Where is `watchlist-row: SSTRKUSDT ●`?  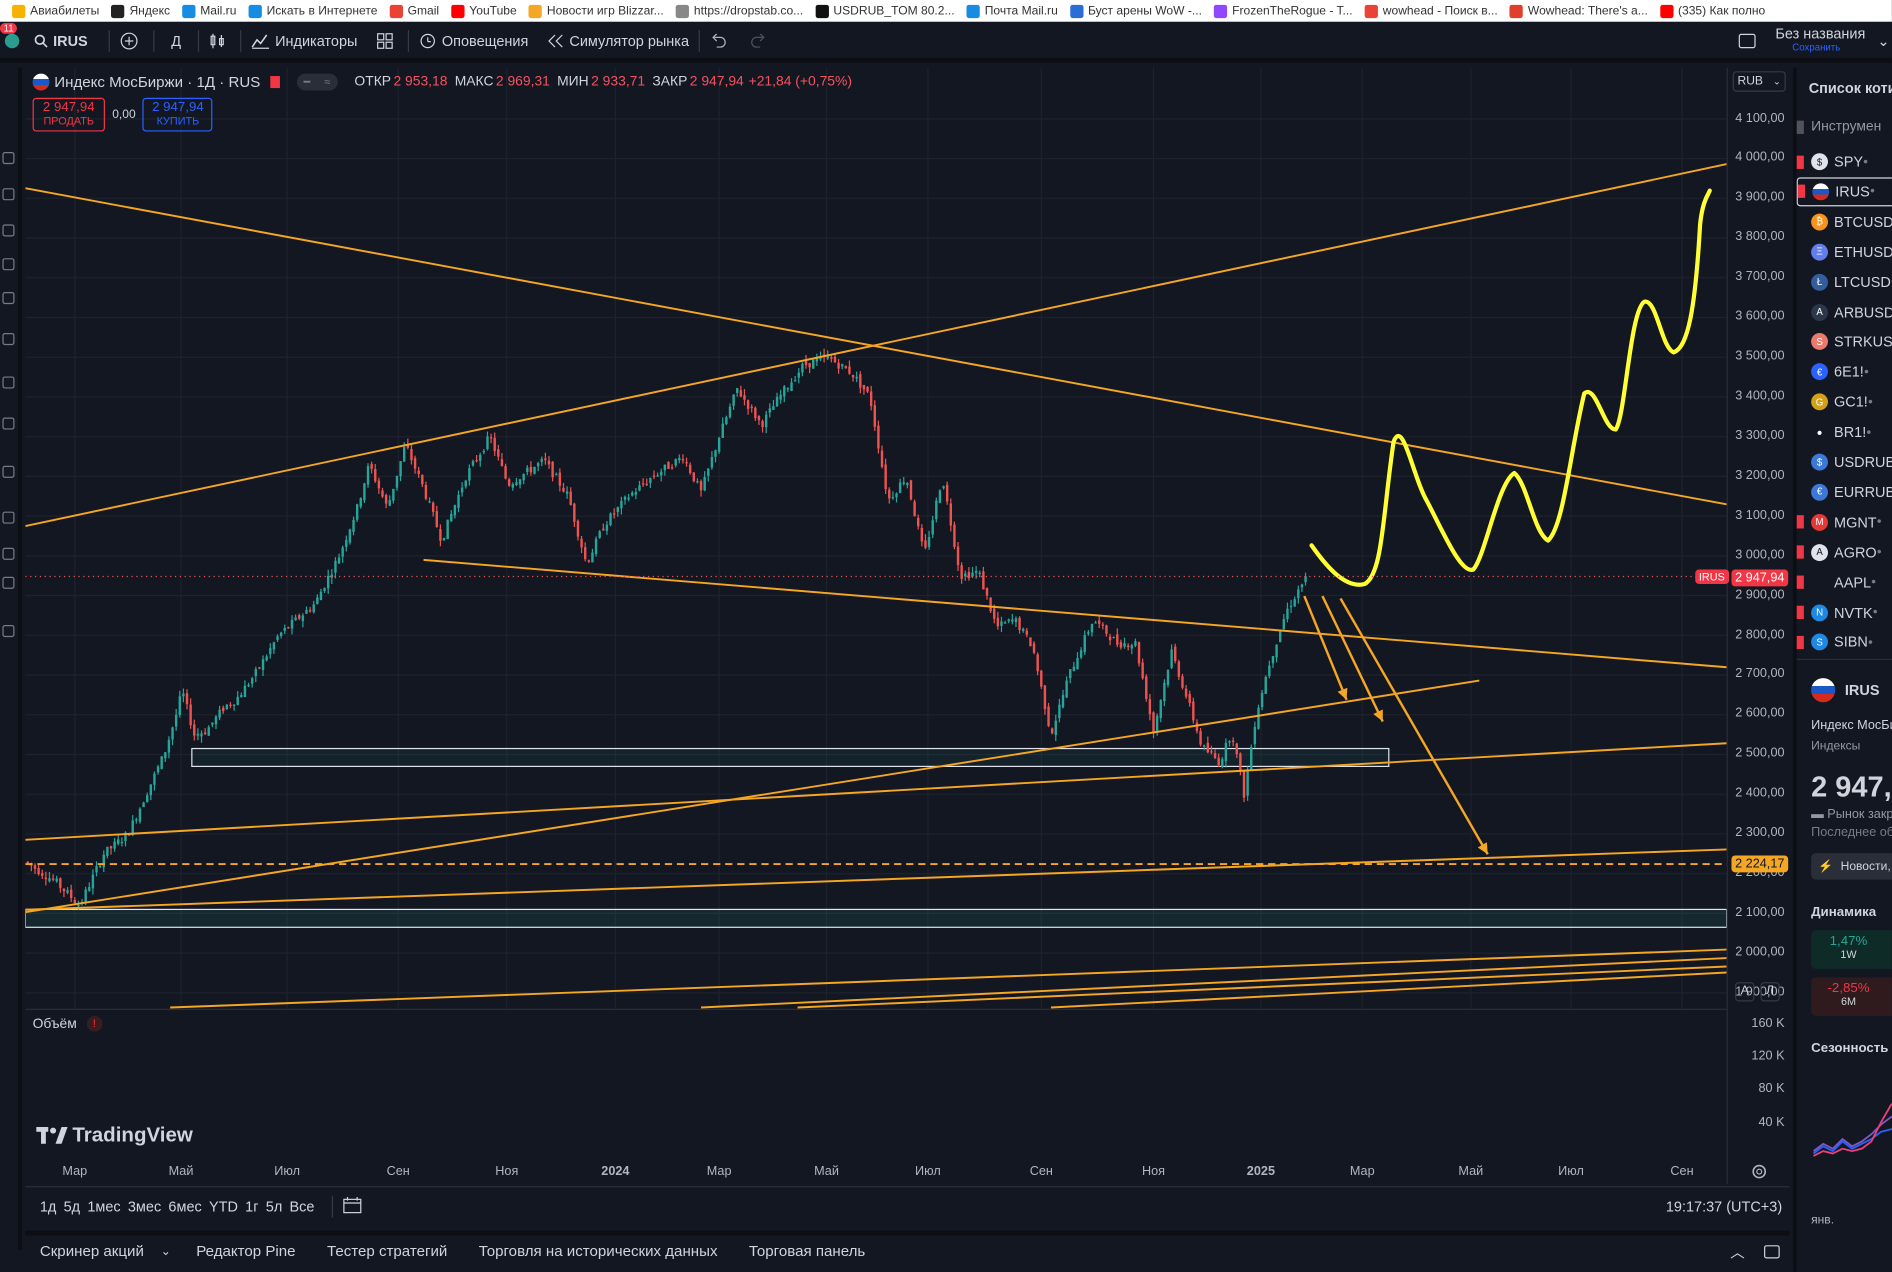 watchlist-row: SSTRKUSDT ● is located at coordinates (1844, 341).